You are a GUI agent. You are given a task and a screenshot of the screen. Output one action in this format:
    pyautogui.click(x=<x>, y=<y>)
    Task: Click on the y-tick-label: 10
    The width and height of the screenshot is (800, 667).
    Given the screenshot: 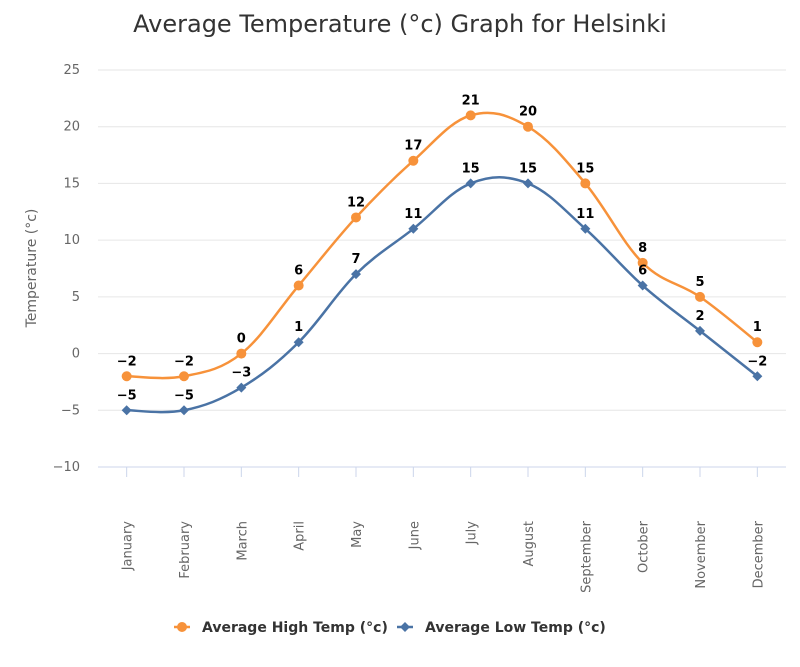 What is the action you would take?
    pyautogui.click(x=71, y=240)
    